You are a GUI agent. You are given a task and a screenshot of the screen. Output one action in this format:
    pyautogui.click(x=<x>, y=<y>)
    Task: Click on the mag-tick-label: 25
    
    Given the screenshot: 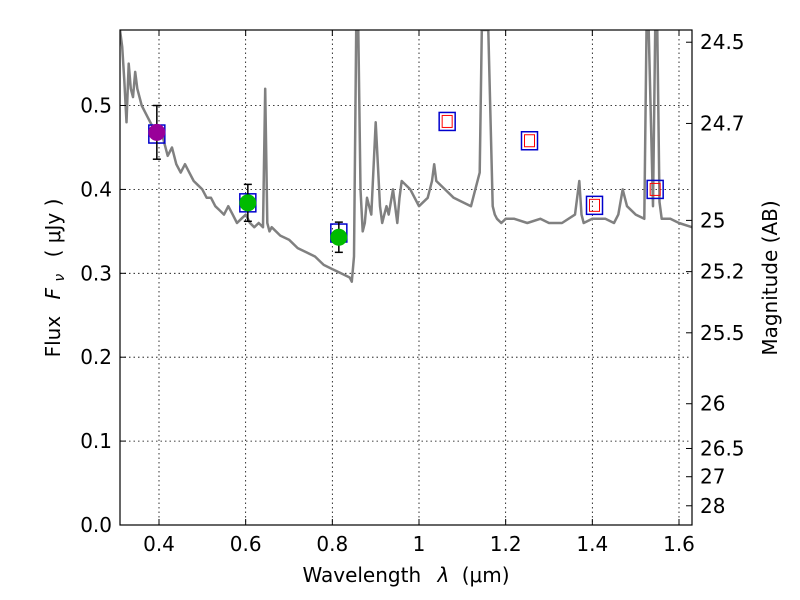 What is the action you would take?
    pyautogui.click(x=712, y=220)
    